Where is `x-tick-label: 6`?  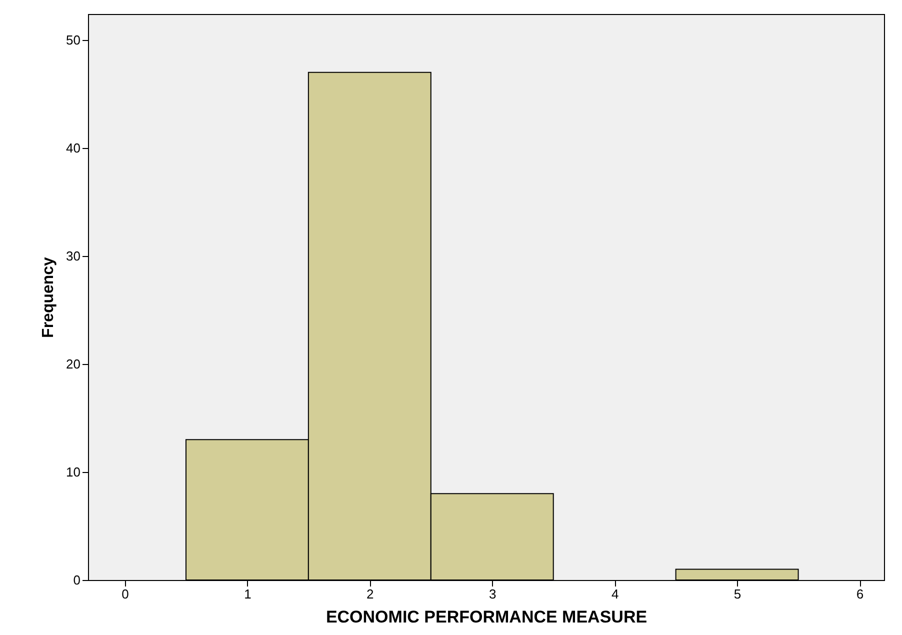
x-tick-label: 6 is located at coordinates (860, 594).